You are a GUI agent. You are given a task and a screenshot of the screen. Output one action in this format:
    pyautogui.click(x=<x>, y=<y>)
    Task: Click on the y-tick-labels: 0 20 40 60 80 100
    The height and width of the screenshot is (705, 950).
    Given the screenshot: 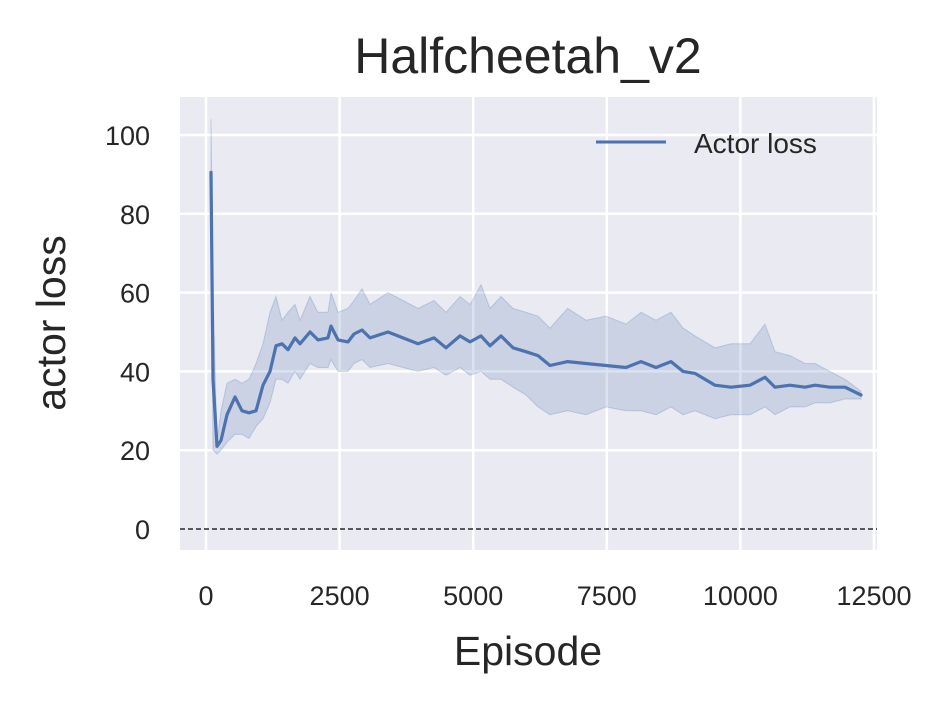 What is the action you would take?
    pyautogui.click(x=127, y=333)
    